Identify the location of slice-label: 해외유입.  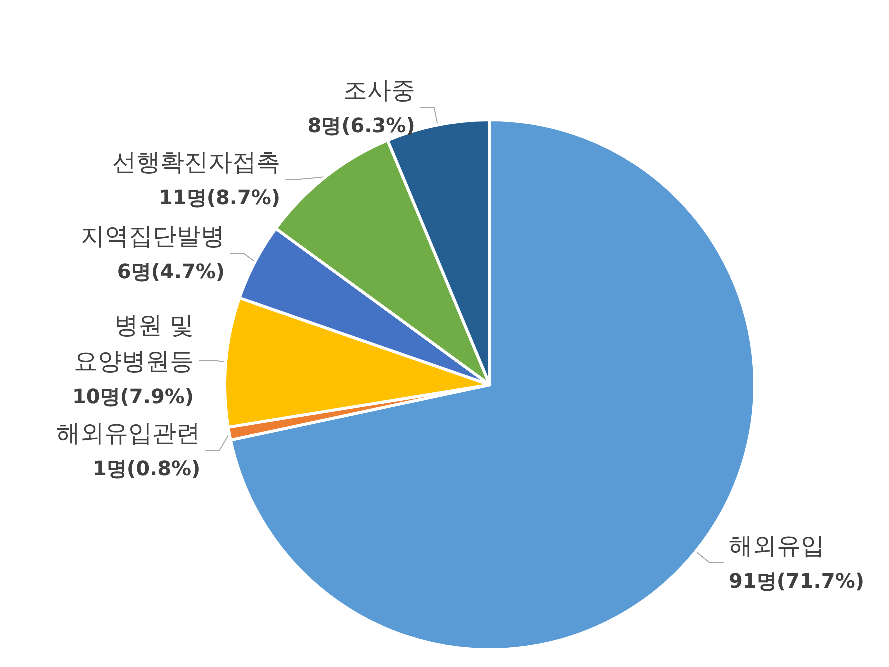
(777, 546).